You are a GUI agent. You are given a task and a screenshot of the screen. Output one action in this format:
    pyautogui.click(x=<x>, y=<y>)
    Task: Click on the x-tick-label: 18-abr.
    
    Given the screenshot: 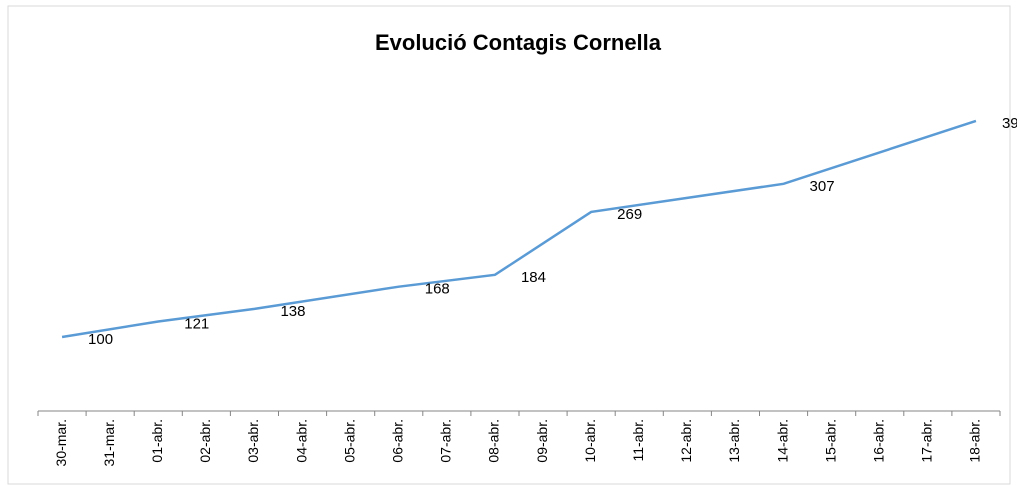 What is the action you would take?
    pyautogui.click(x=975, y=441)
    